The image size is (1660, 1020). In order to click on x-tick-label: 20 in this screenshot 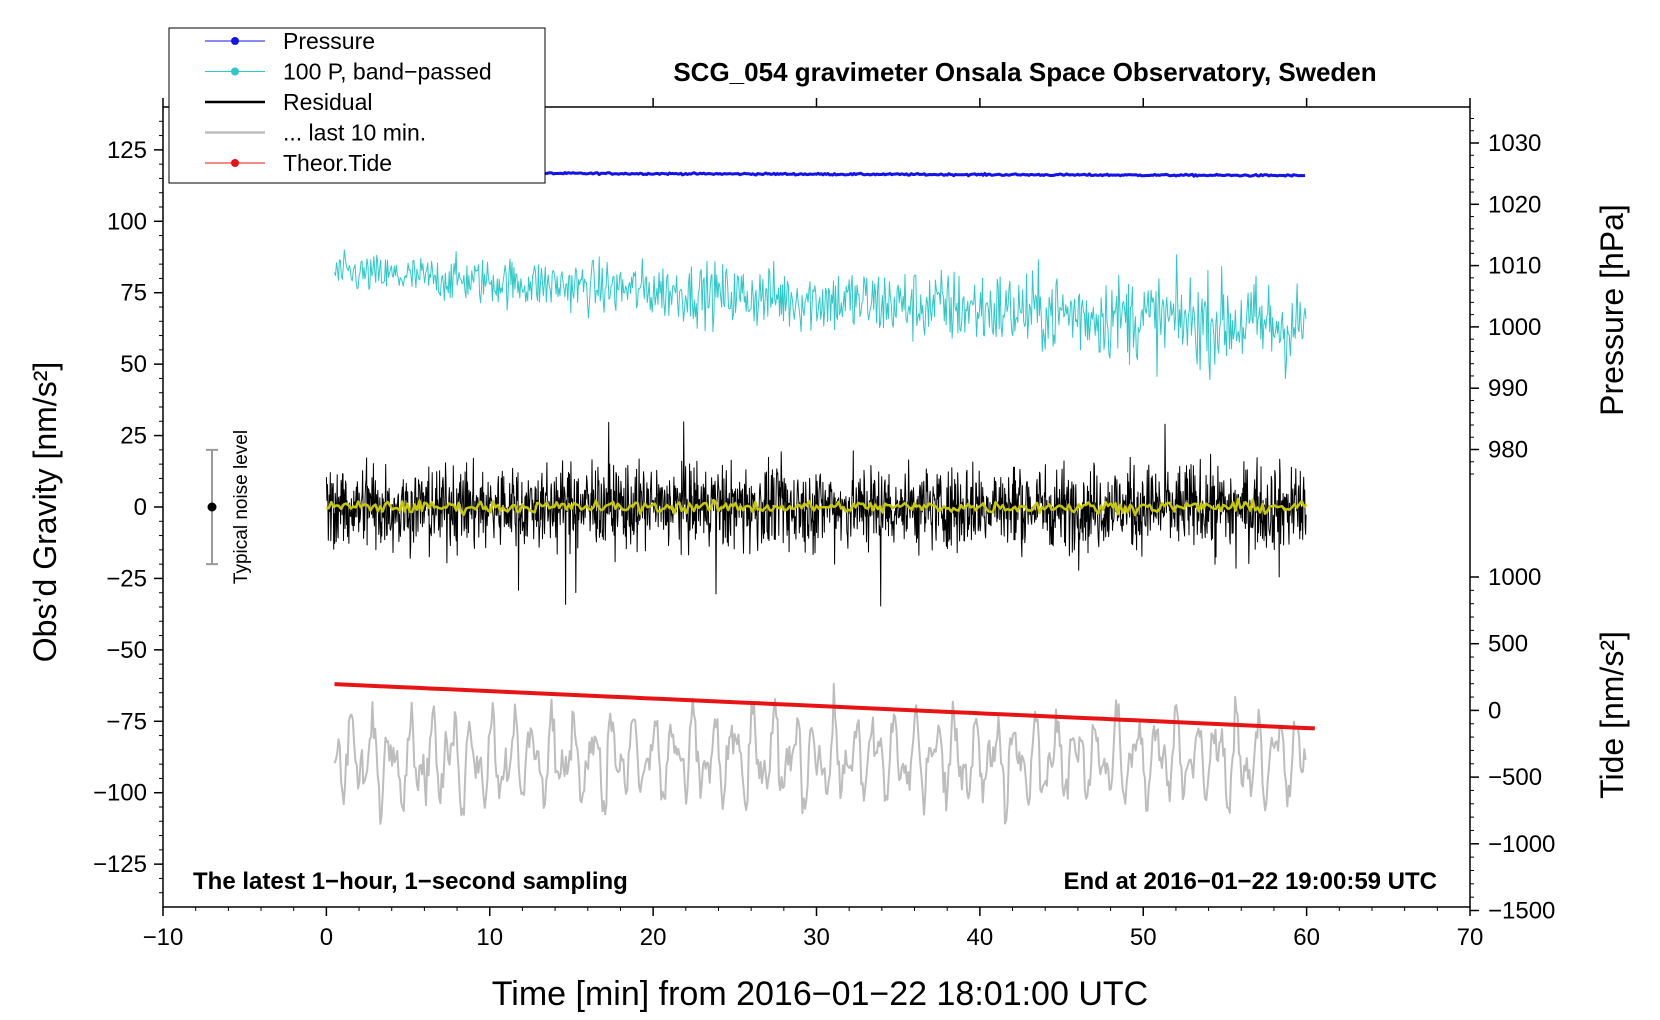, I will do `click(653, 937)`.